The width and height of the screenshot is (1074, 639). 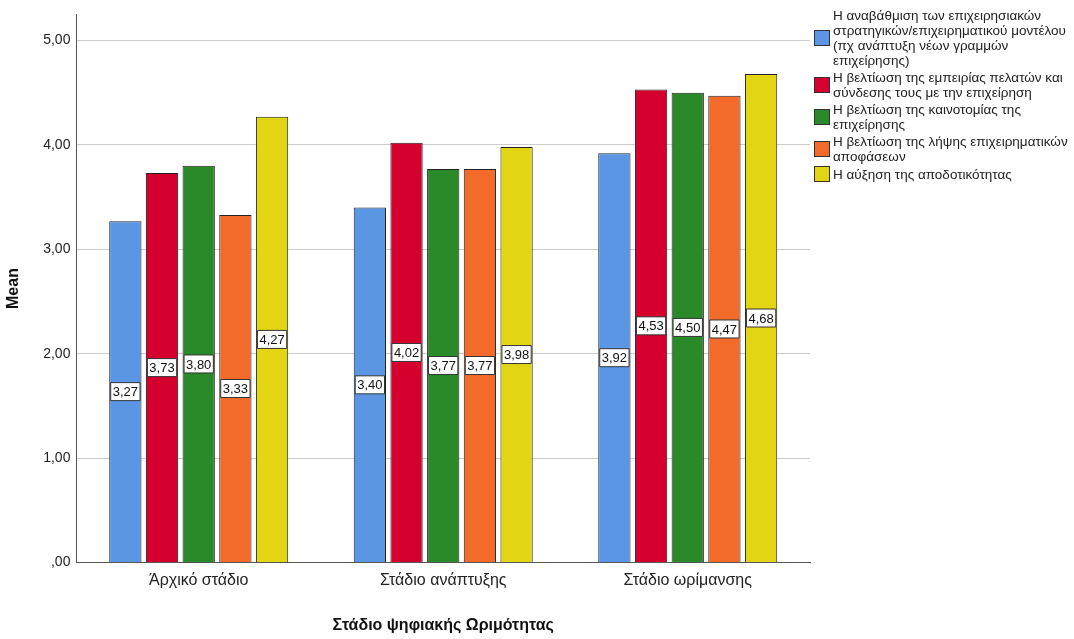 I want to click on y-tick-label: 4,00, so click(x=57, y=143).